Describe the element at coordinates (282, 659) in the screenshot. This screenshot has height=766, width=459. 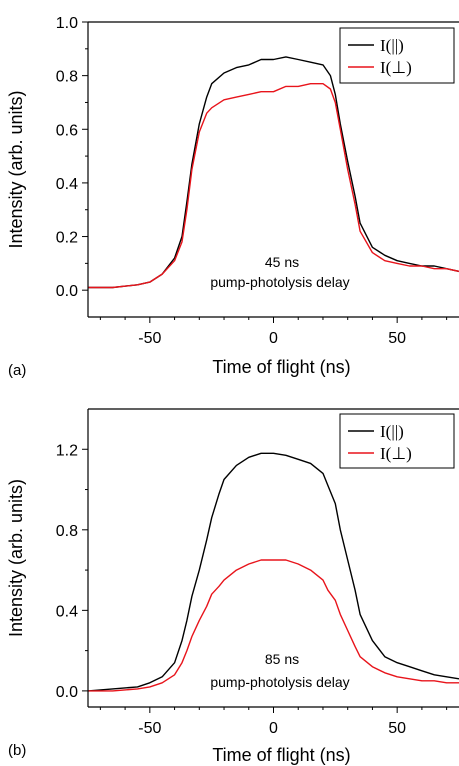
I see `annotation-delay: 85 ns` at that location.